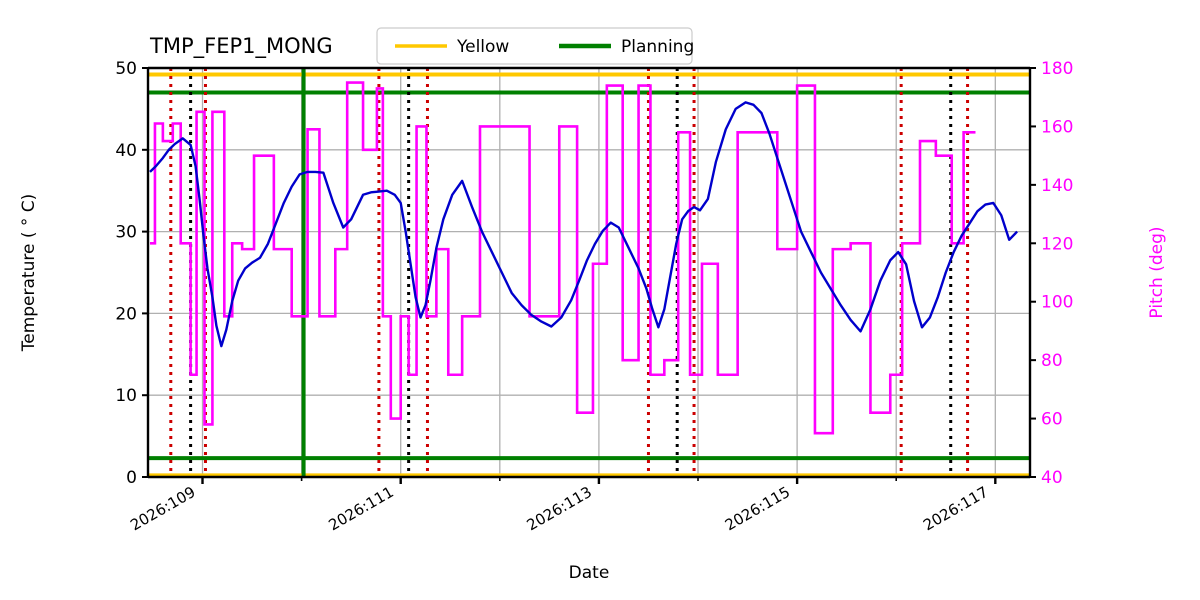  Describe the element at coordinates (1057, 127) in the screenshot. I see `ytick-label-right: 160` at that location.